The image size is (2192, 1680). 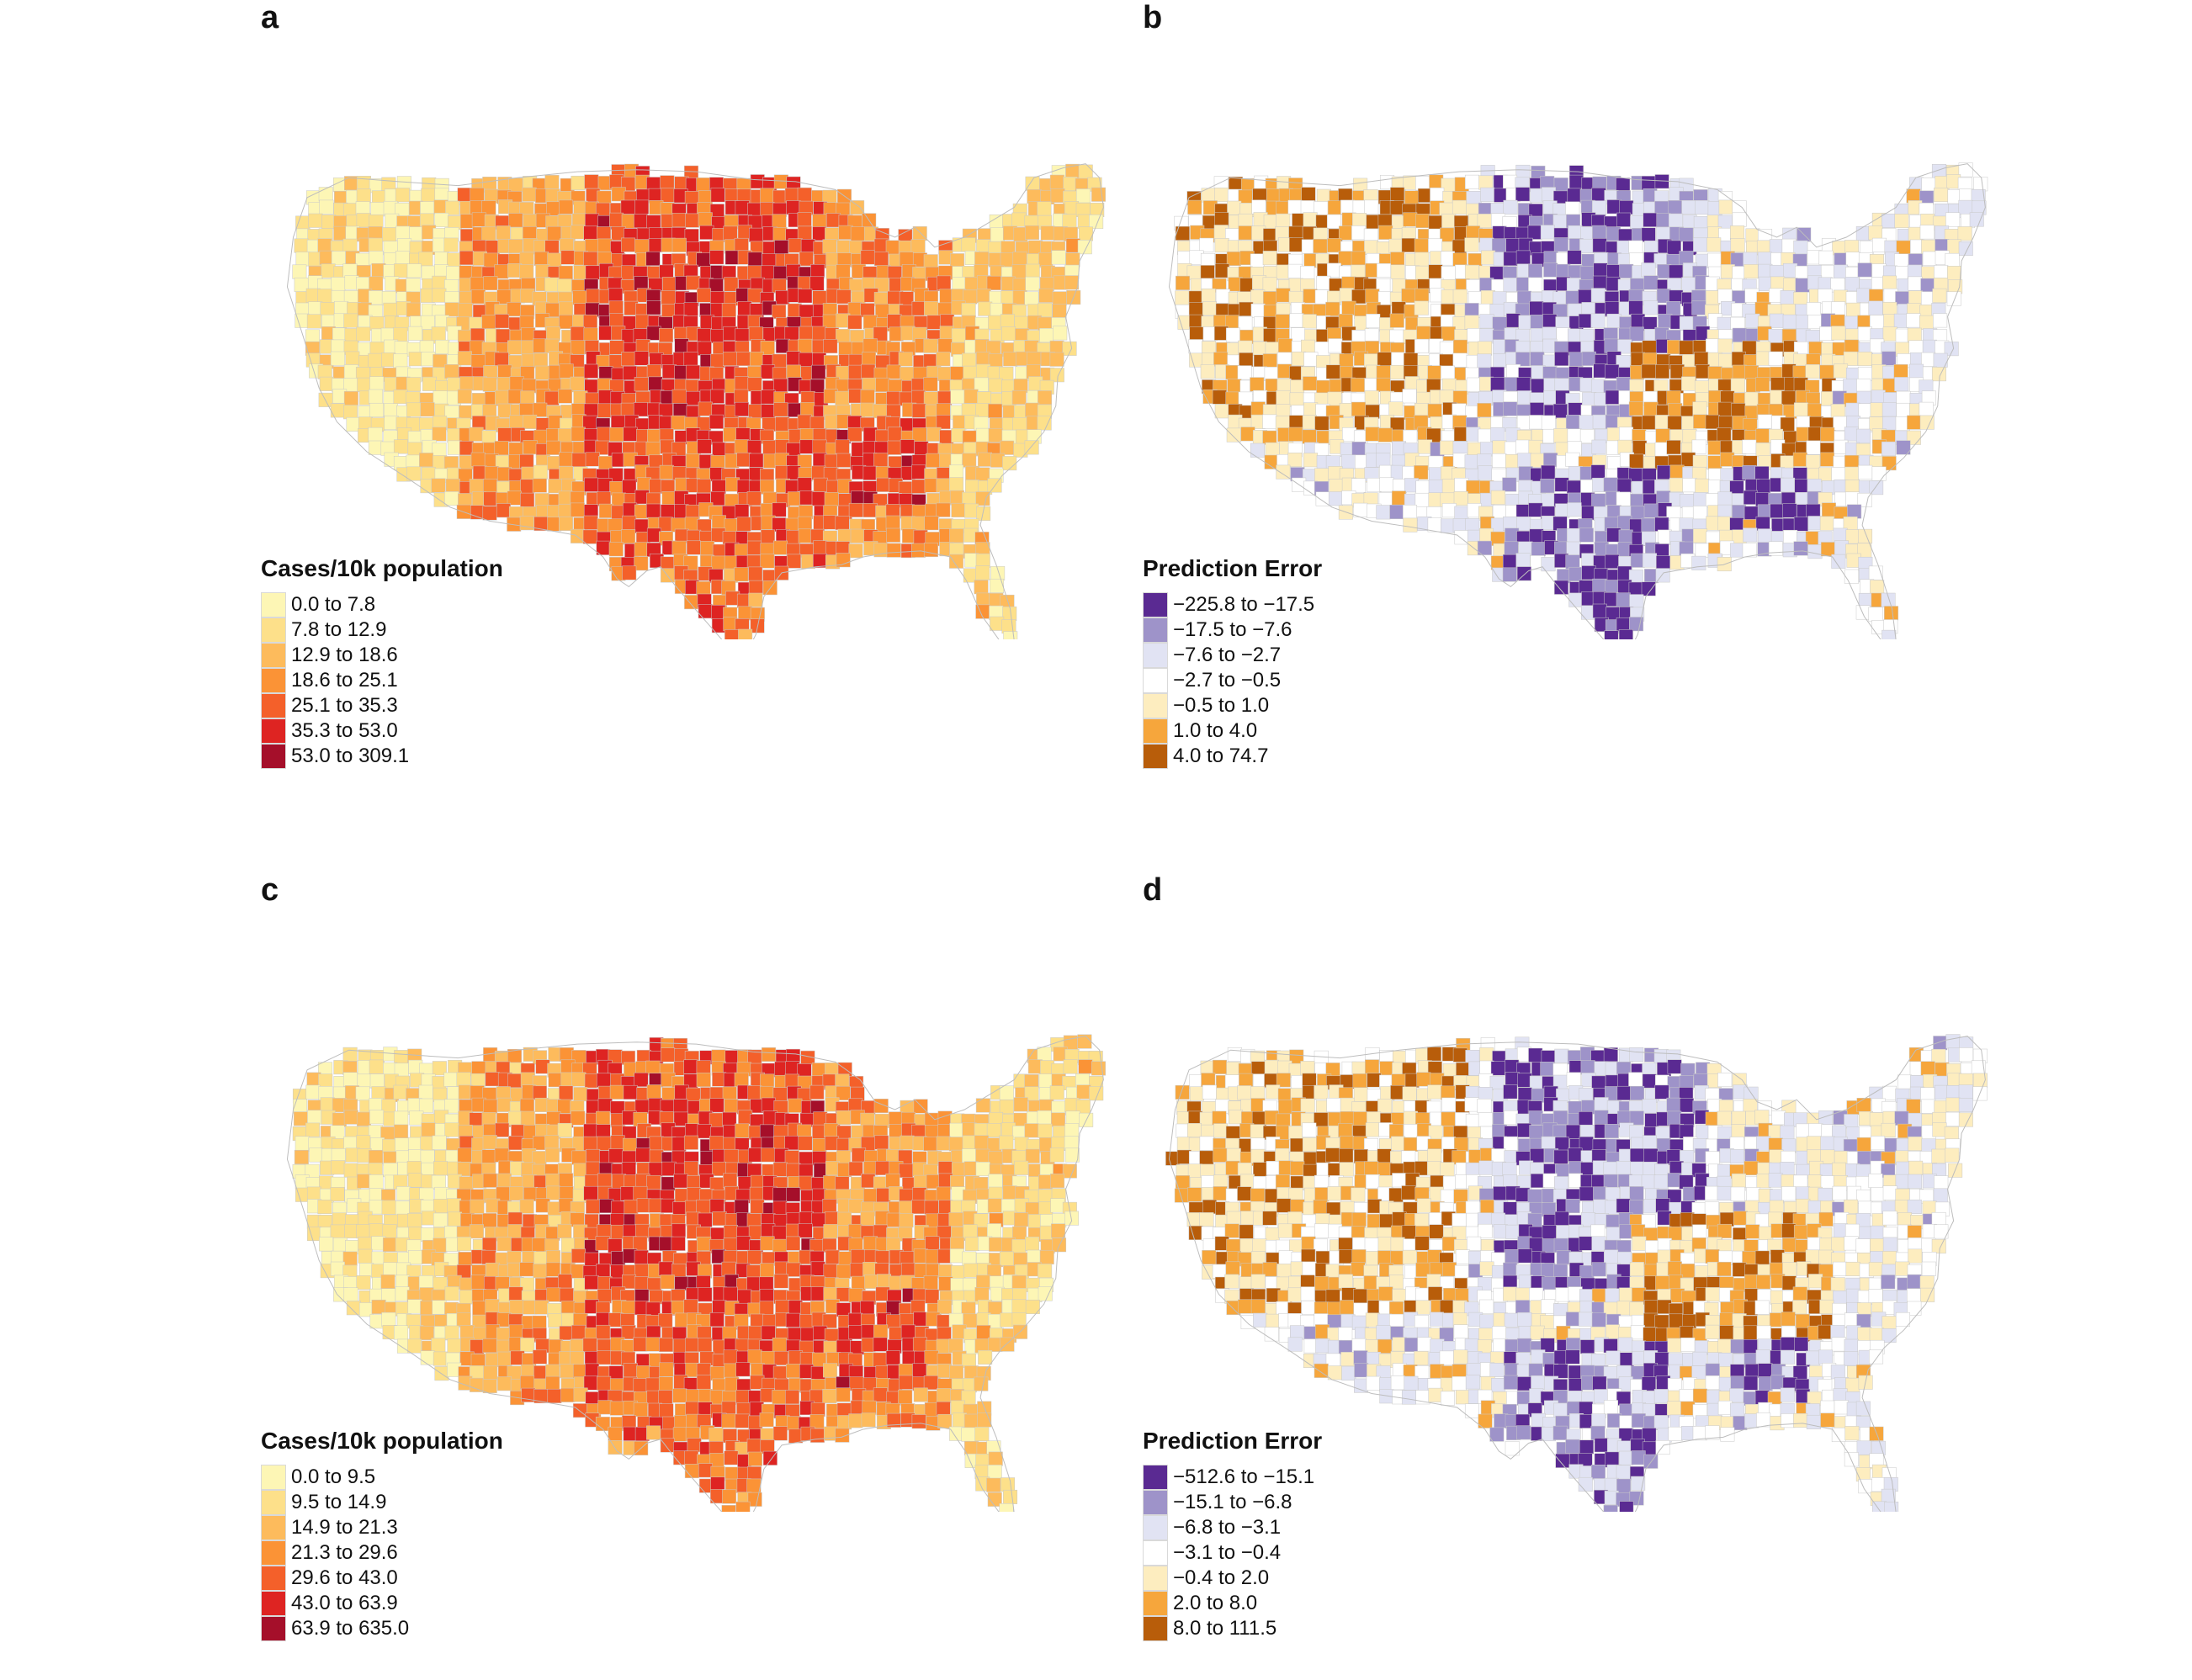 I want to click on legend-title: Prediction Error, so click(x=1233, y=568).